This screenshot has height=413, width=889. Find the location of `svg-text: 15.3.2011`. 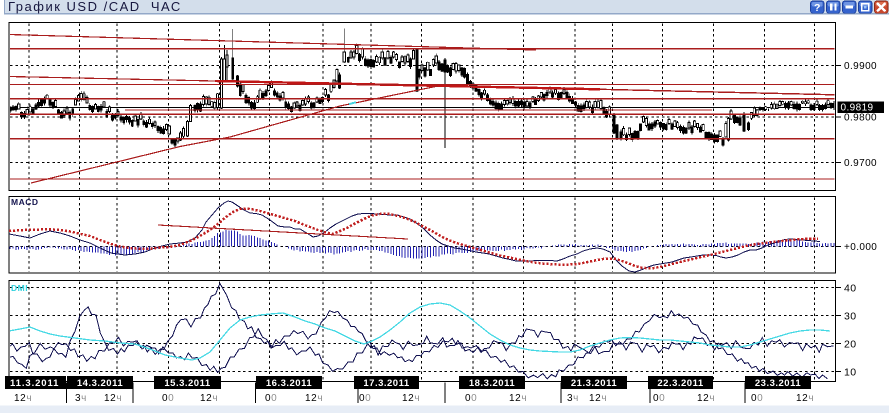

svg-text: 15.3.2011 is located at coordinates (187, 383).